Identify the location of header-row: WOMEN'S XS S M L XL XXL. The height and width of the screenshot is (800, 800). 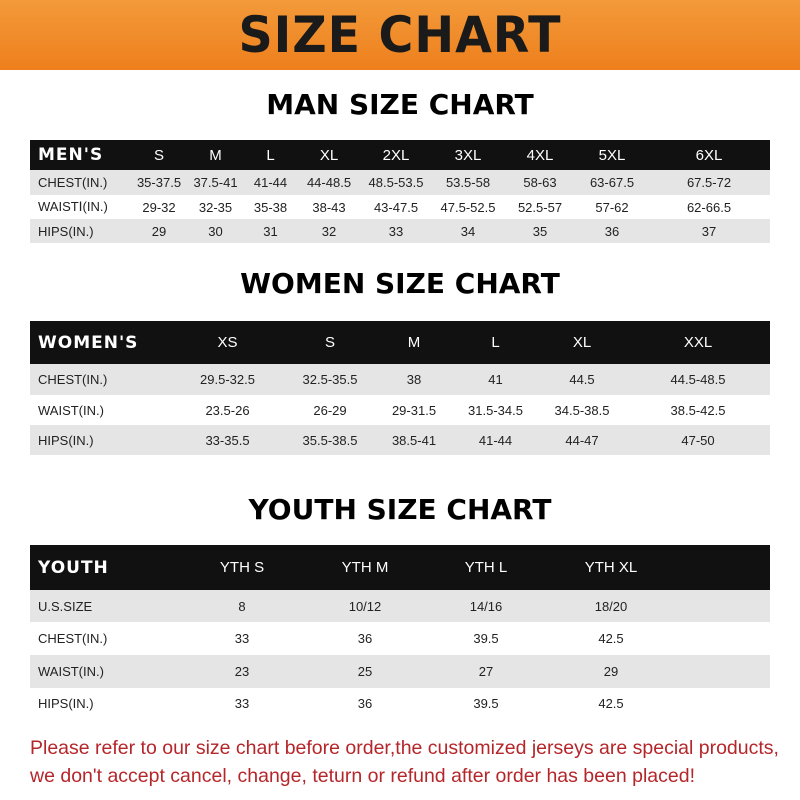
(400, 342).